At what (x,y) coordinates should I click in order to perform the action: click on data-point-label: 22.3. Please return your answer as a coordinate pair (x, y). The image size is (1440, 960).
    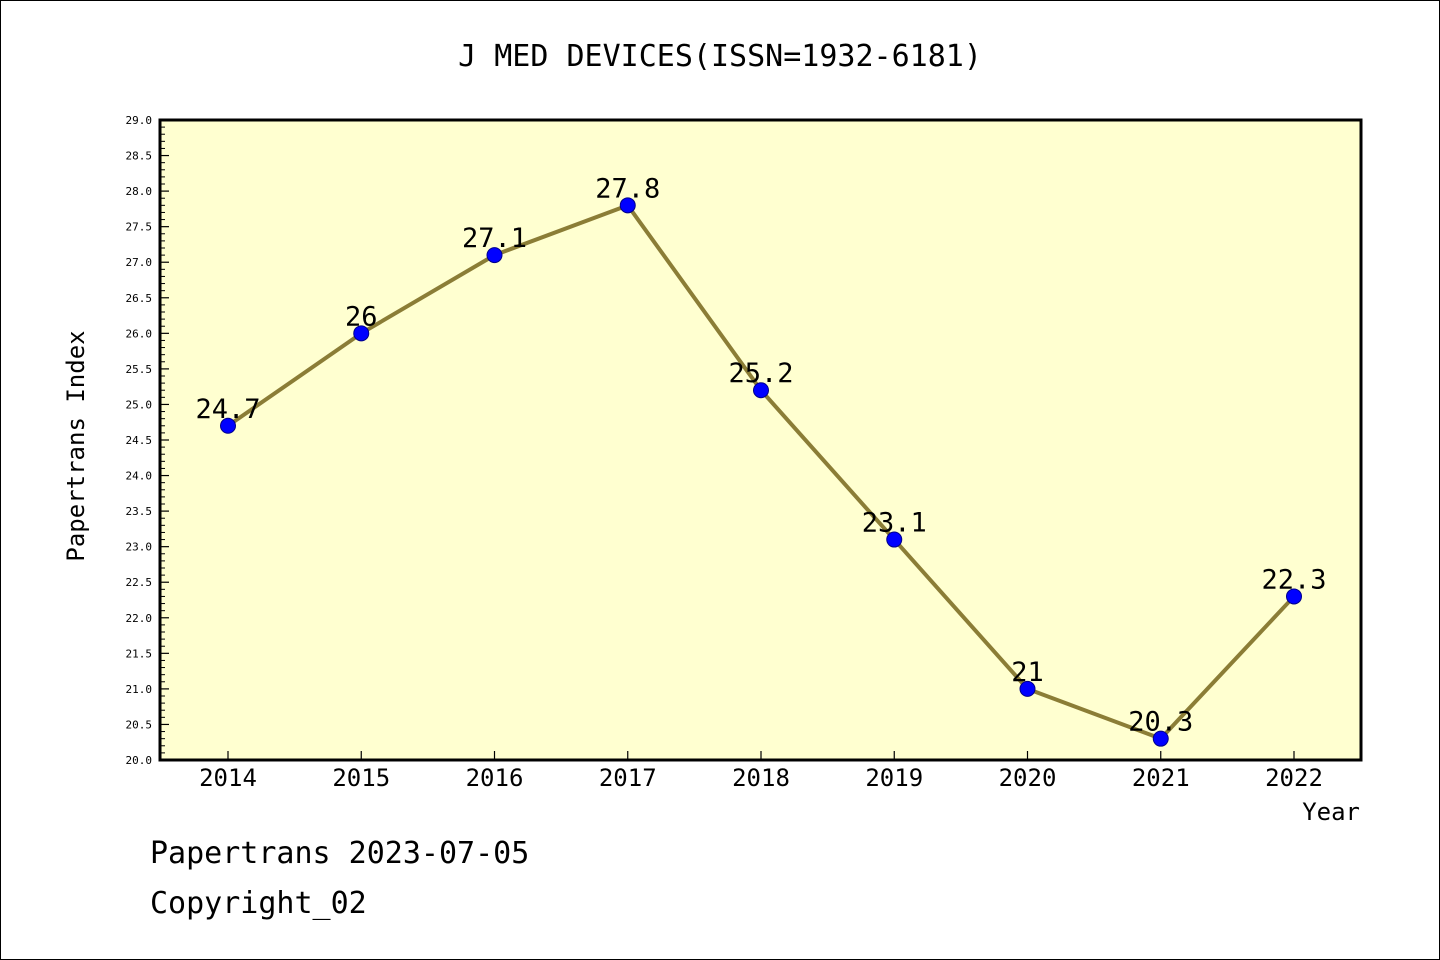
    Looking at the image, I should click on (1293, 579).